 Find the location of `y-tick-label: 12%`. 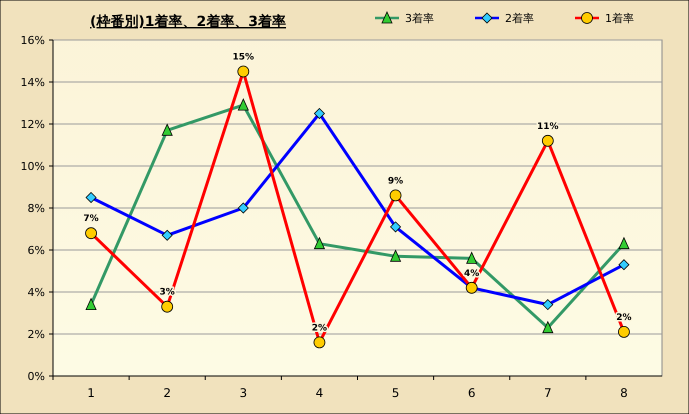

y-tick-label: 12% is located at coordinates (32, 124).